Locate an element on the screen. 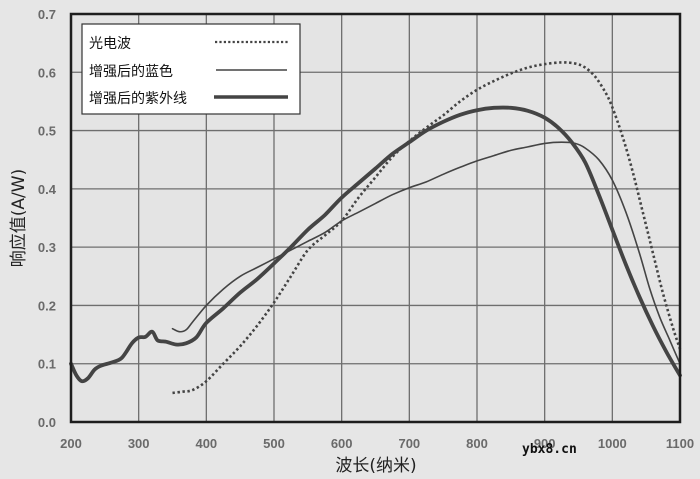 This screenshot has width=700, height=479. x-tick-label: 800 is located at coordinates (477, 443).